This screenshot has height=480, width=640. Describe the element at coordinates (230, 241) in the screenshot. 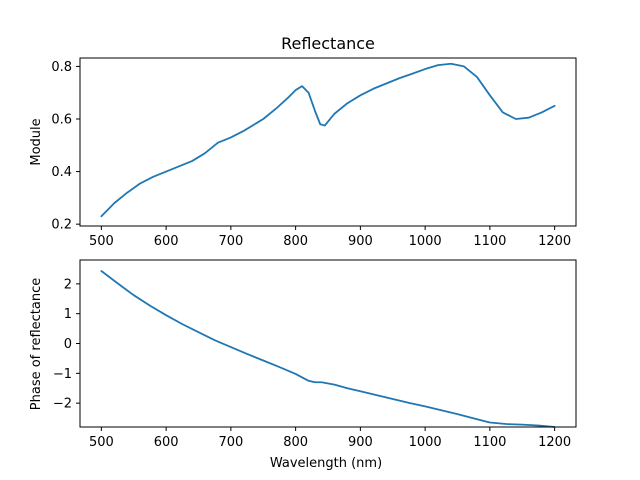

I see `module-x-tick-label: 700` at that location.